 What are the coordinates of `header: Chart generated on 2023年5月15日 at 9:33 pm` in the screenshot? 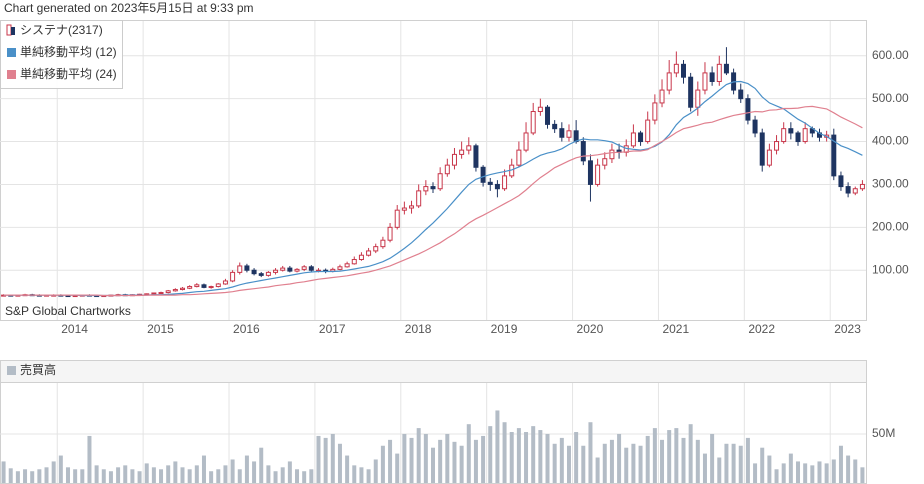 It's located at (129, 8).